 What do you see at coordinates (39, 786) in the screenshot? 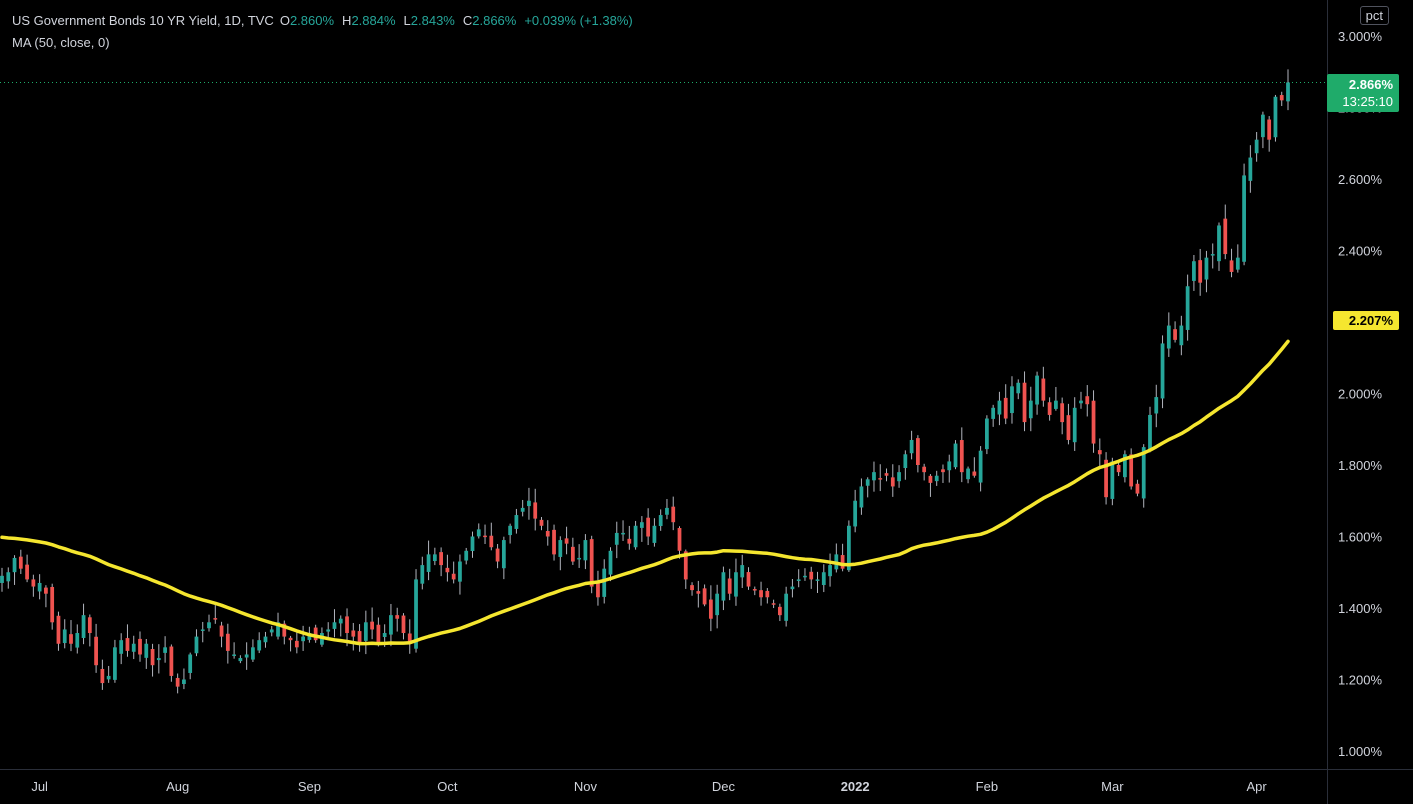
I see `x-tick-label: Jul` at bounding box center [39, 786].